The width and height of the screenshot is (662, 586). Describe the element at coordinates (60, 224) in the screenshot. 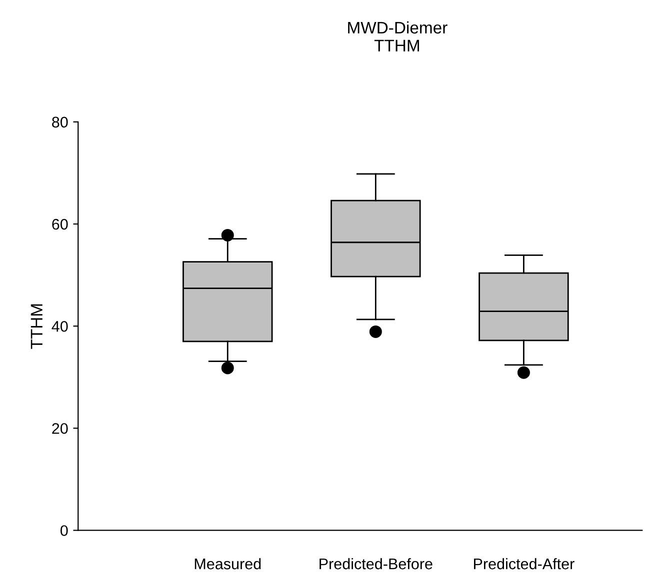

I see `y-tick-label: 60` at that location.